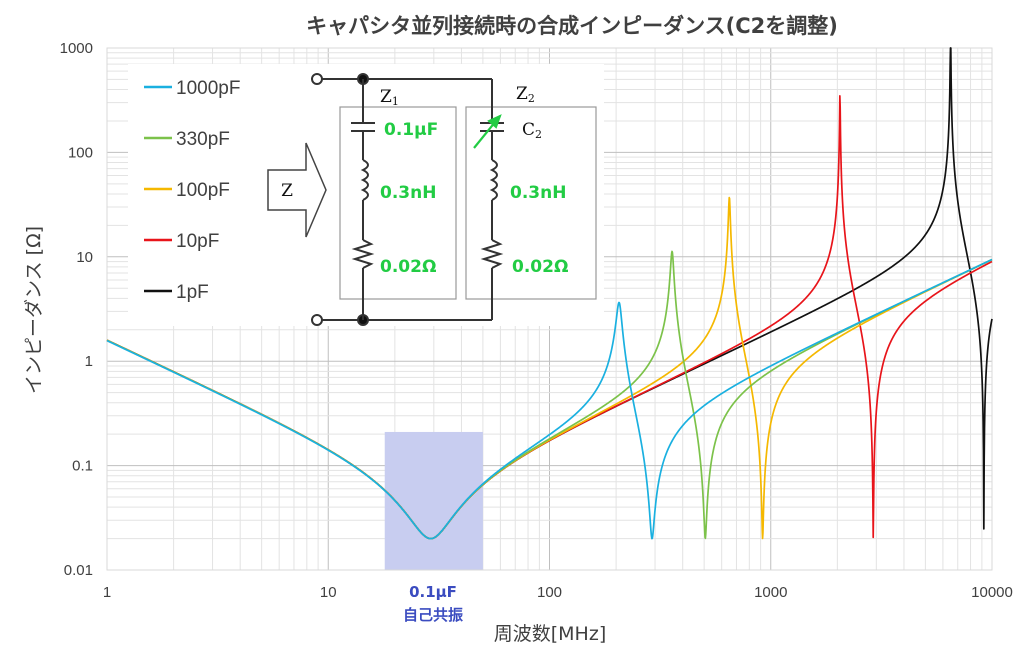 The image size is (1024, 656). I want to click on circuit-labels: Z Z1 Z2 C2 0.1µF 0.3nH 0.02Ω 0.3nH 0.02Ω, so click(424, 180).